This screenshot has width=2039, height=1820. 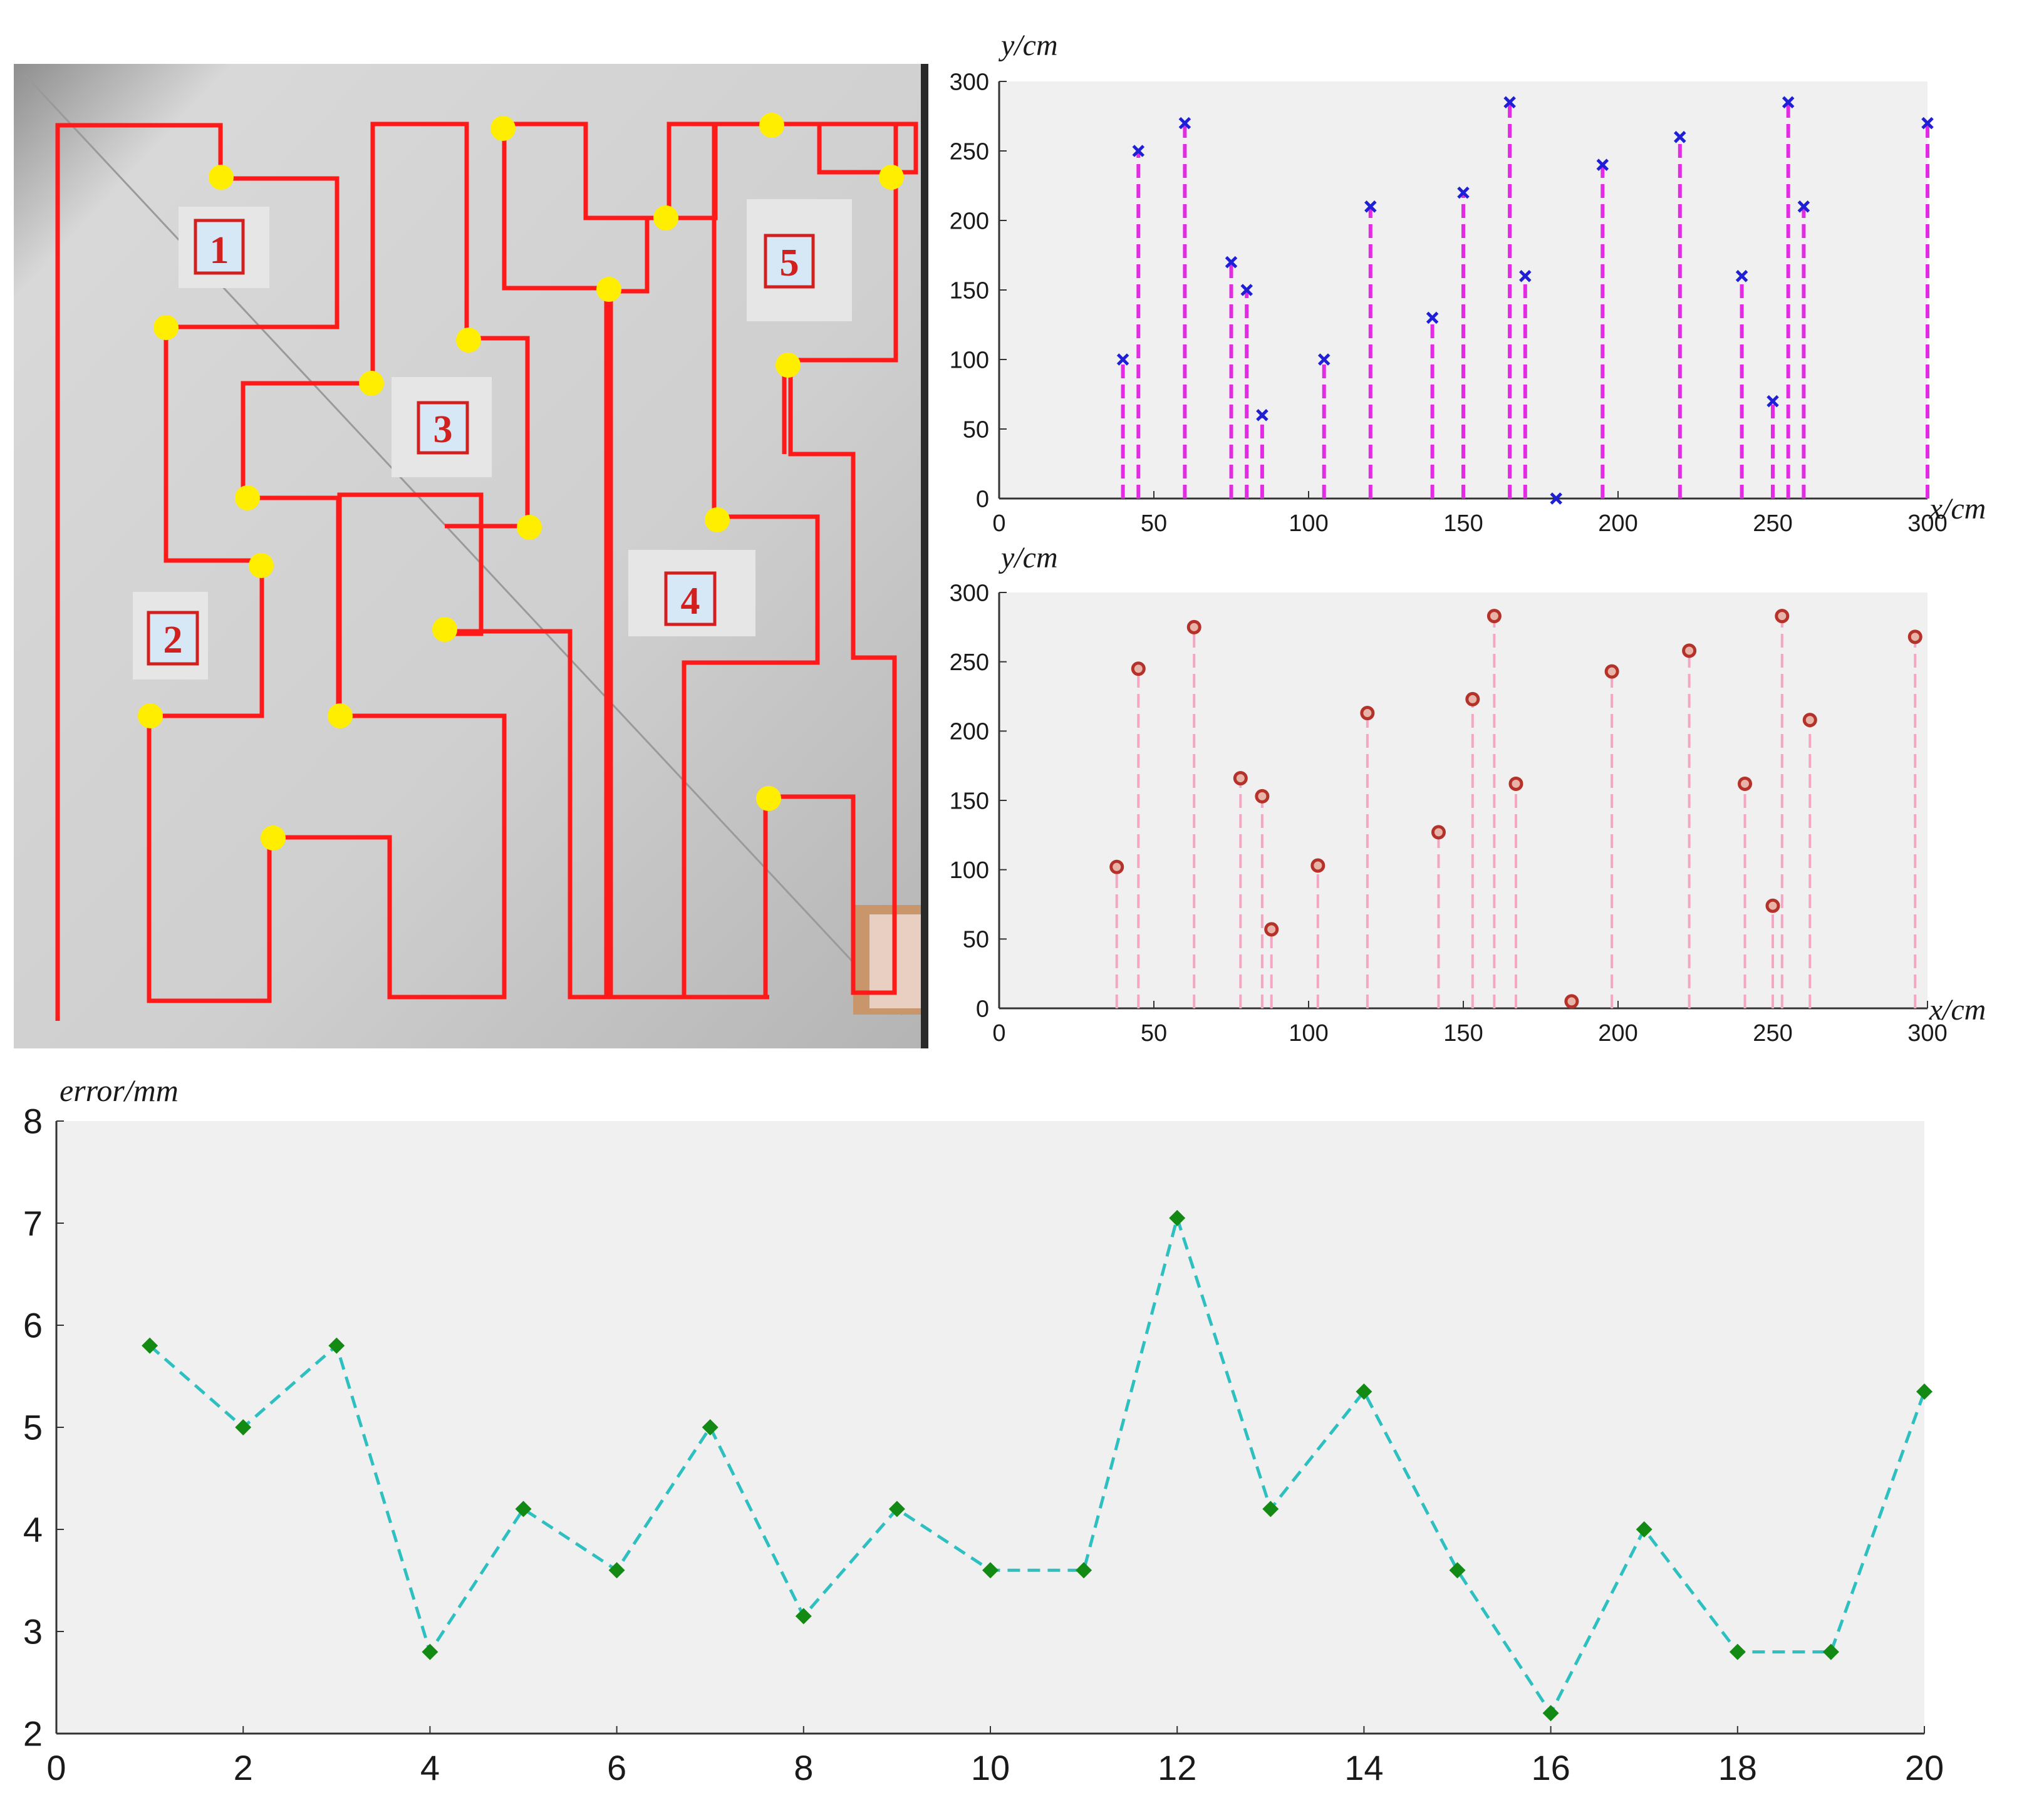 I want to click on y-tick-label: 8, so click(x=33, y=1121).